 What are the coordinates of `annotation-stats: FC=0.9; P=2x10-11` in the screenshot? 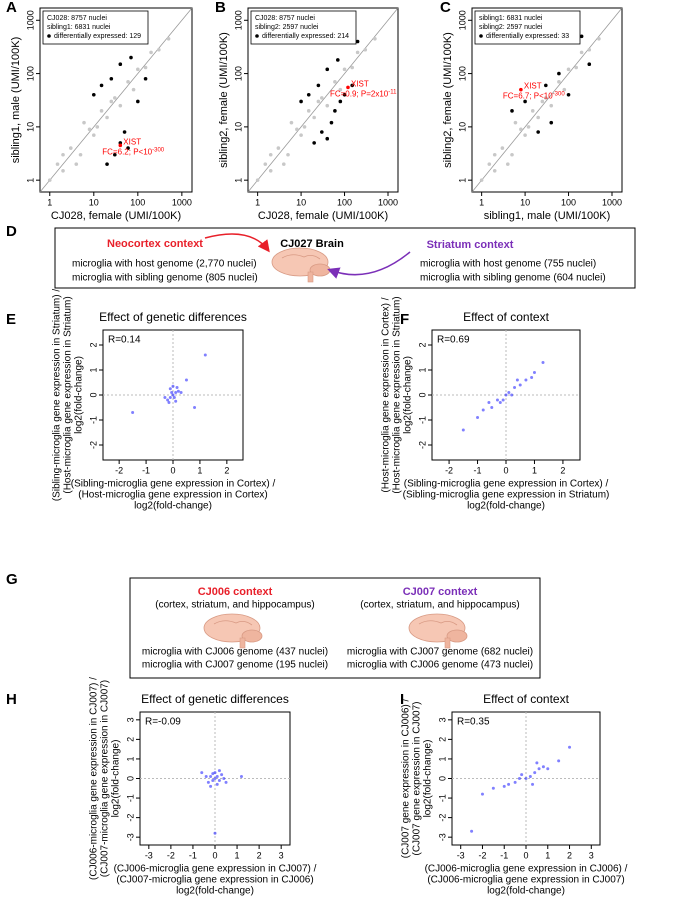 It's located at (363, 94).